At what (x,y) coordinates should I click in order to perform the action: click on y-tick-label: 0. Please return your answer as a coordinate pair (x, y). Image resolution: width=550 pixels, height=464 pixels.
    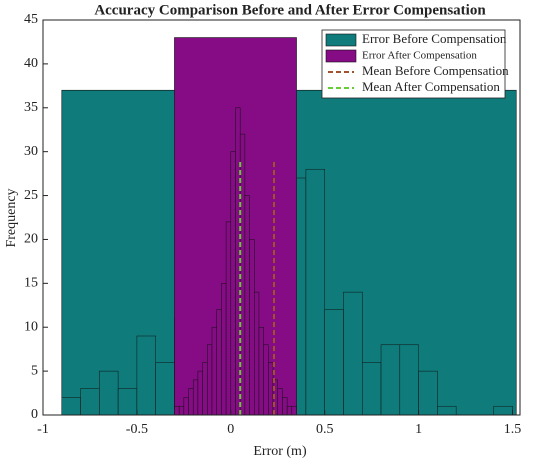
    Looking at the image, I should click on (34, 414).